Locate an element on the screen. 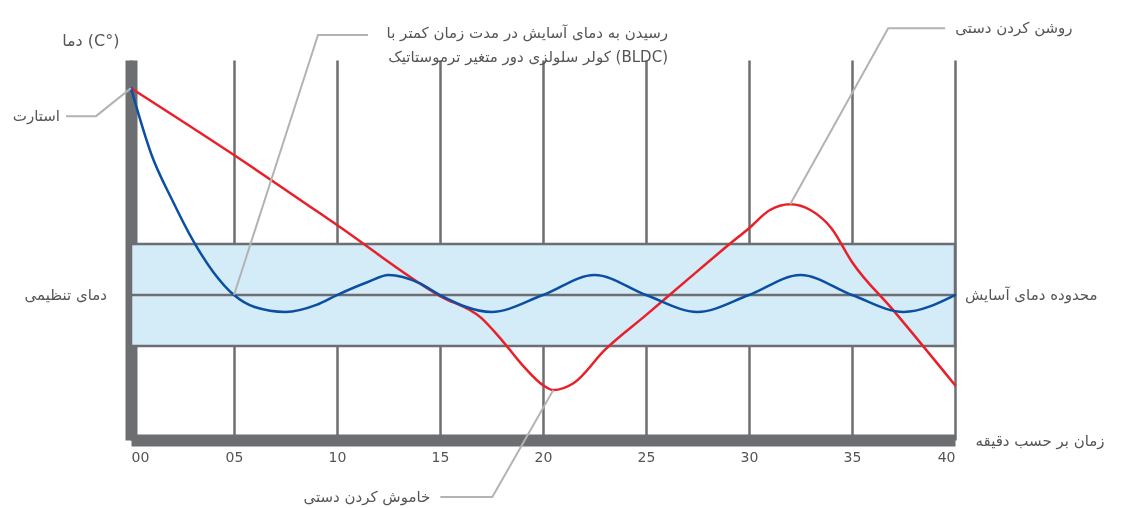 The width and height of the screenshot is (1140, 508). ref-line-label: دمای تنظیمی is located at coordinates (65, 295).